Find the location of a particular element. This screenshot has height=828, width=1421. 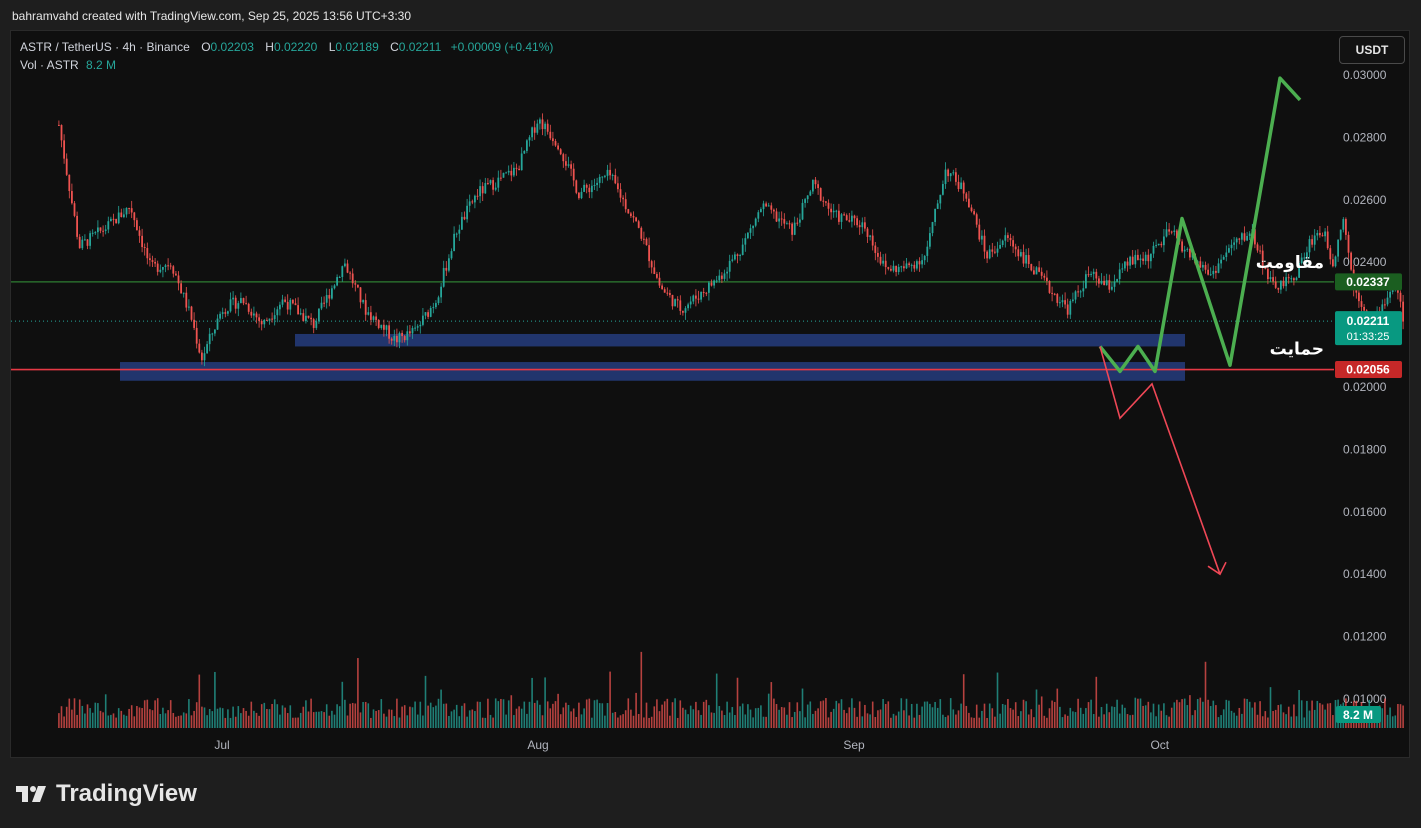

symbol-label: ASTR / TetherUS · 4h · Binance is located at coordinates (105, 47).